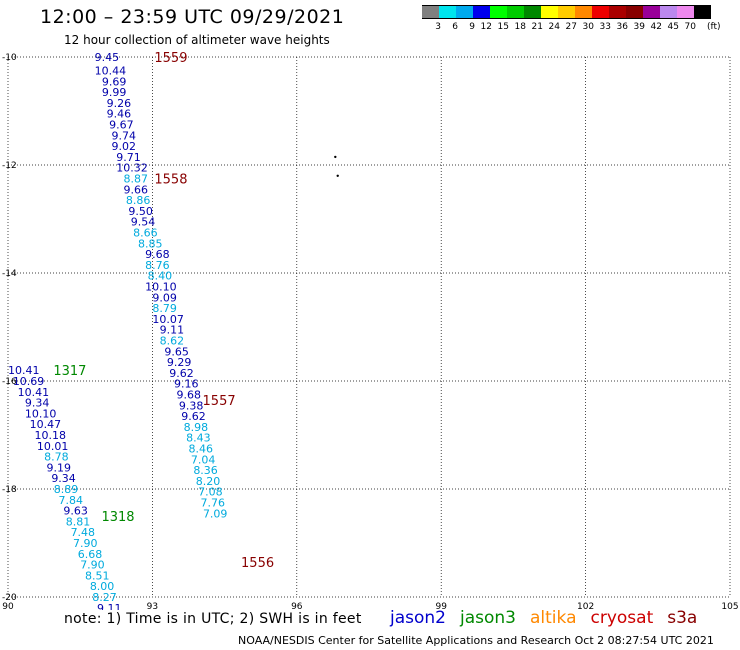 The image size is (740, 650). What do you see at coordinates (97, 575) in the screenshot?
I see `swh-value: 8.51` at bounding box center [97, 575].